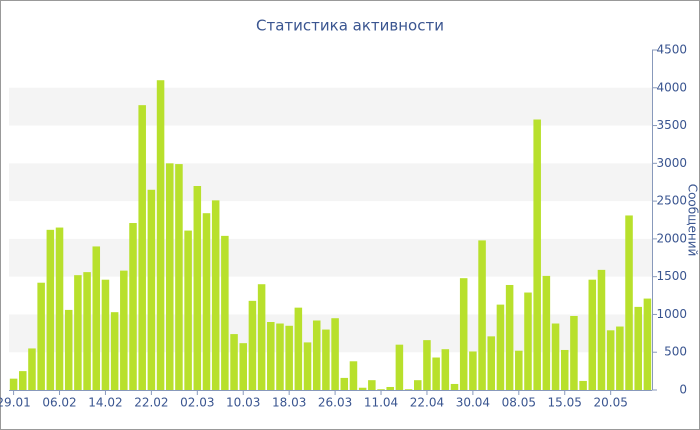  What do you see at coordinates (671, 201) in the screenshot?
I see `y-tick-label: 2500` at bounding box center [671, 201].